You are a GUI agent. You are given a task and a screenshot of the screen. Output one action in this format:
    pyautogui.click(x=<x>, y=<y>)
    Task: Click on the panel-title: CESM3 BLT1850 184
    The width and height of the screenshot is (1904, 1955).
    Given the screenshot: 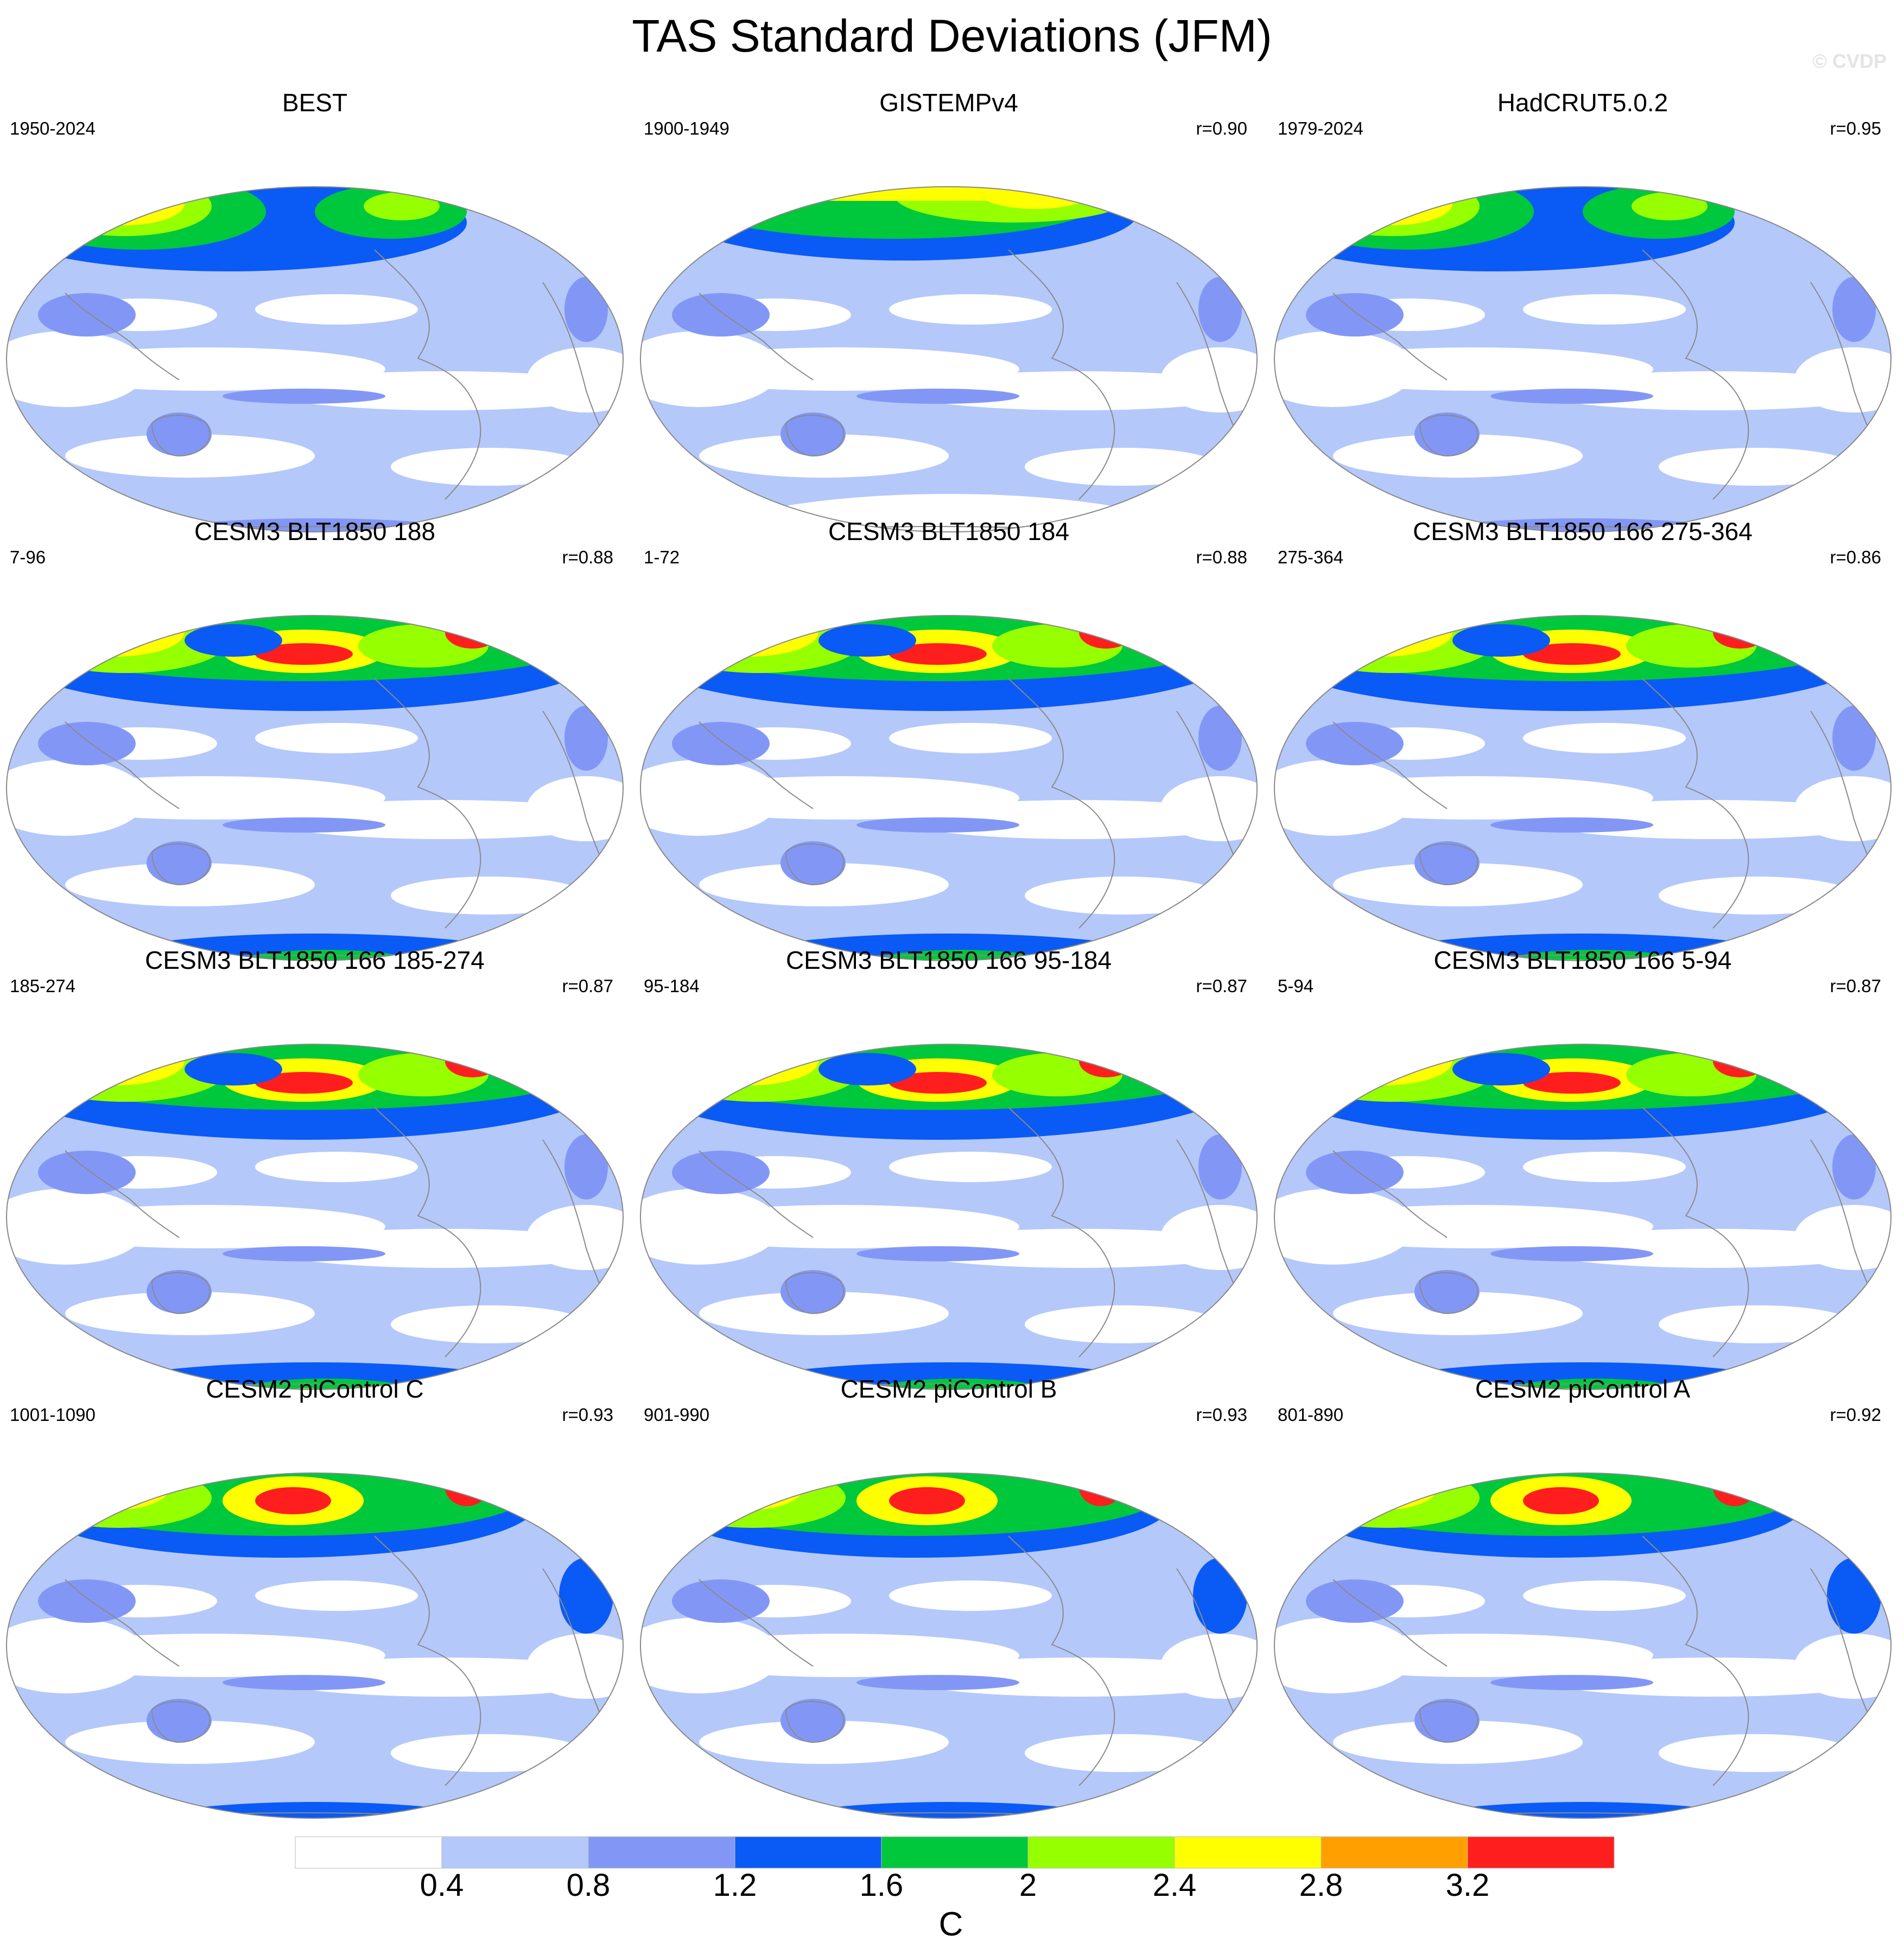 What is the action you would take?
    pyautogui.click(x=949, y=531)
    